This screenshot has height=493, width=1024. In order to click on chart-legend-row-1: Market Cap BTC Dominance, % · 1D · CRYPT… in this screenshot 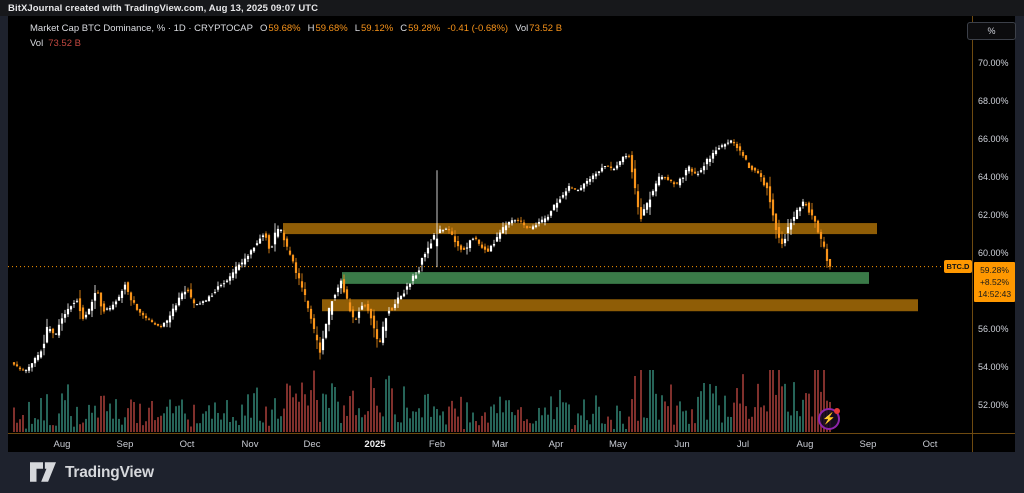, I will do `click(296, 28)`.